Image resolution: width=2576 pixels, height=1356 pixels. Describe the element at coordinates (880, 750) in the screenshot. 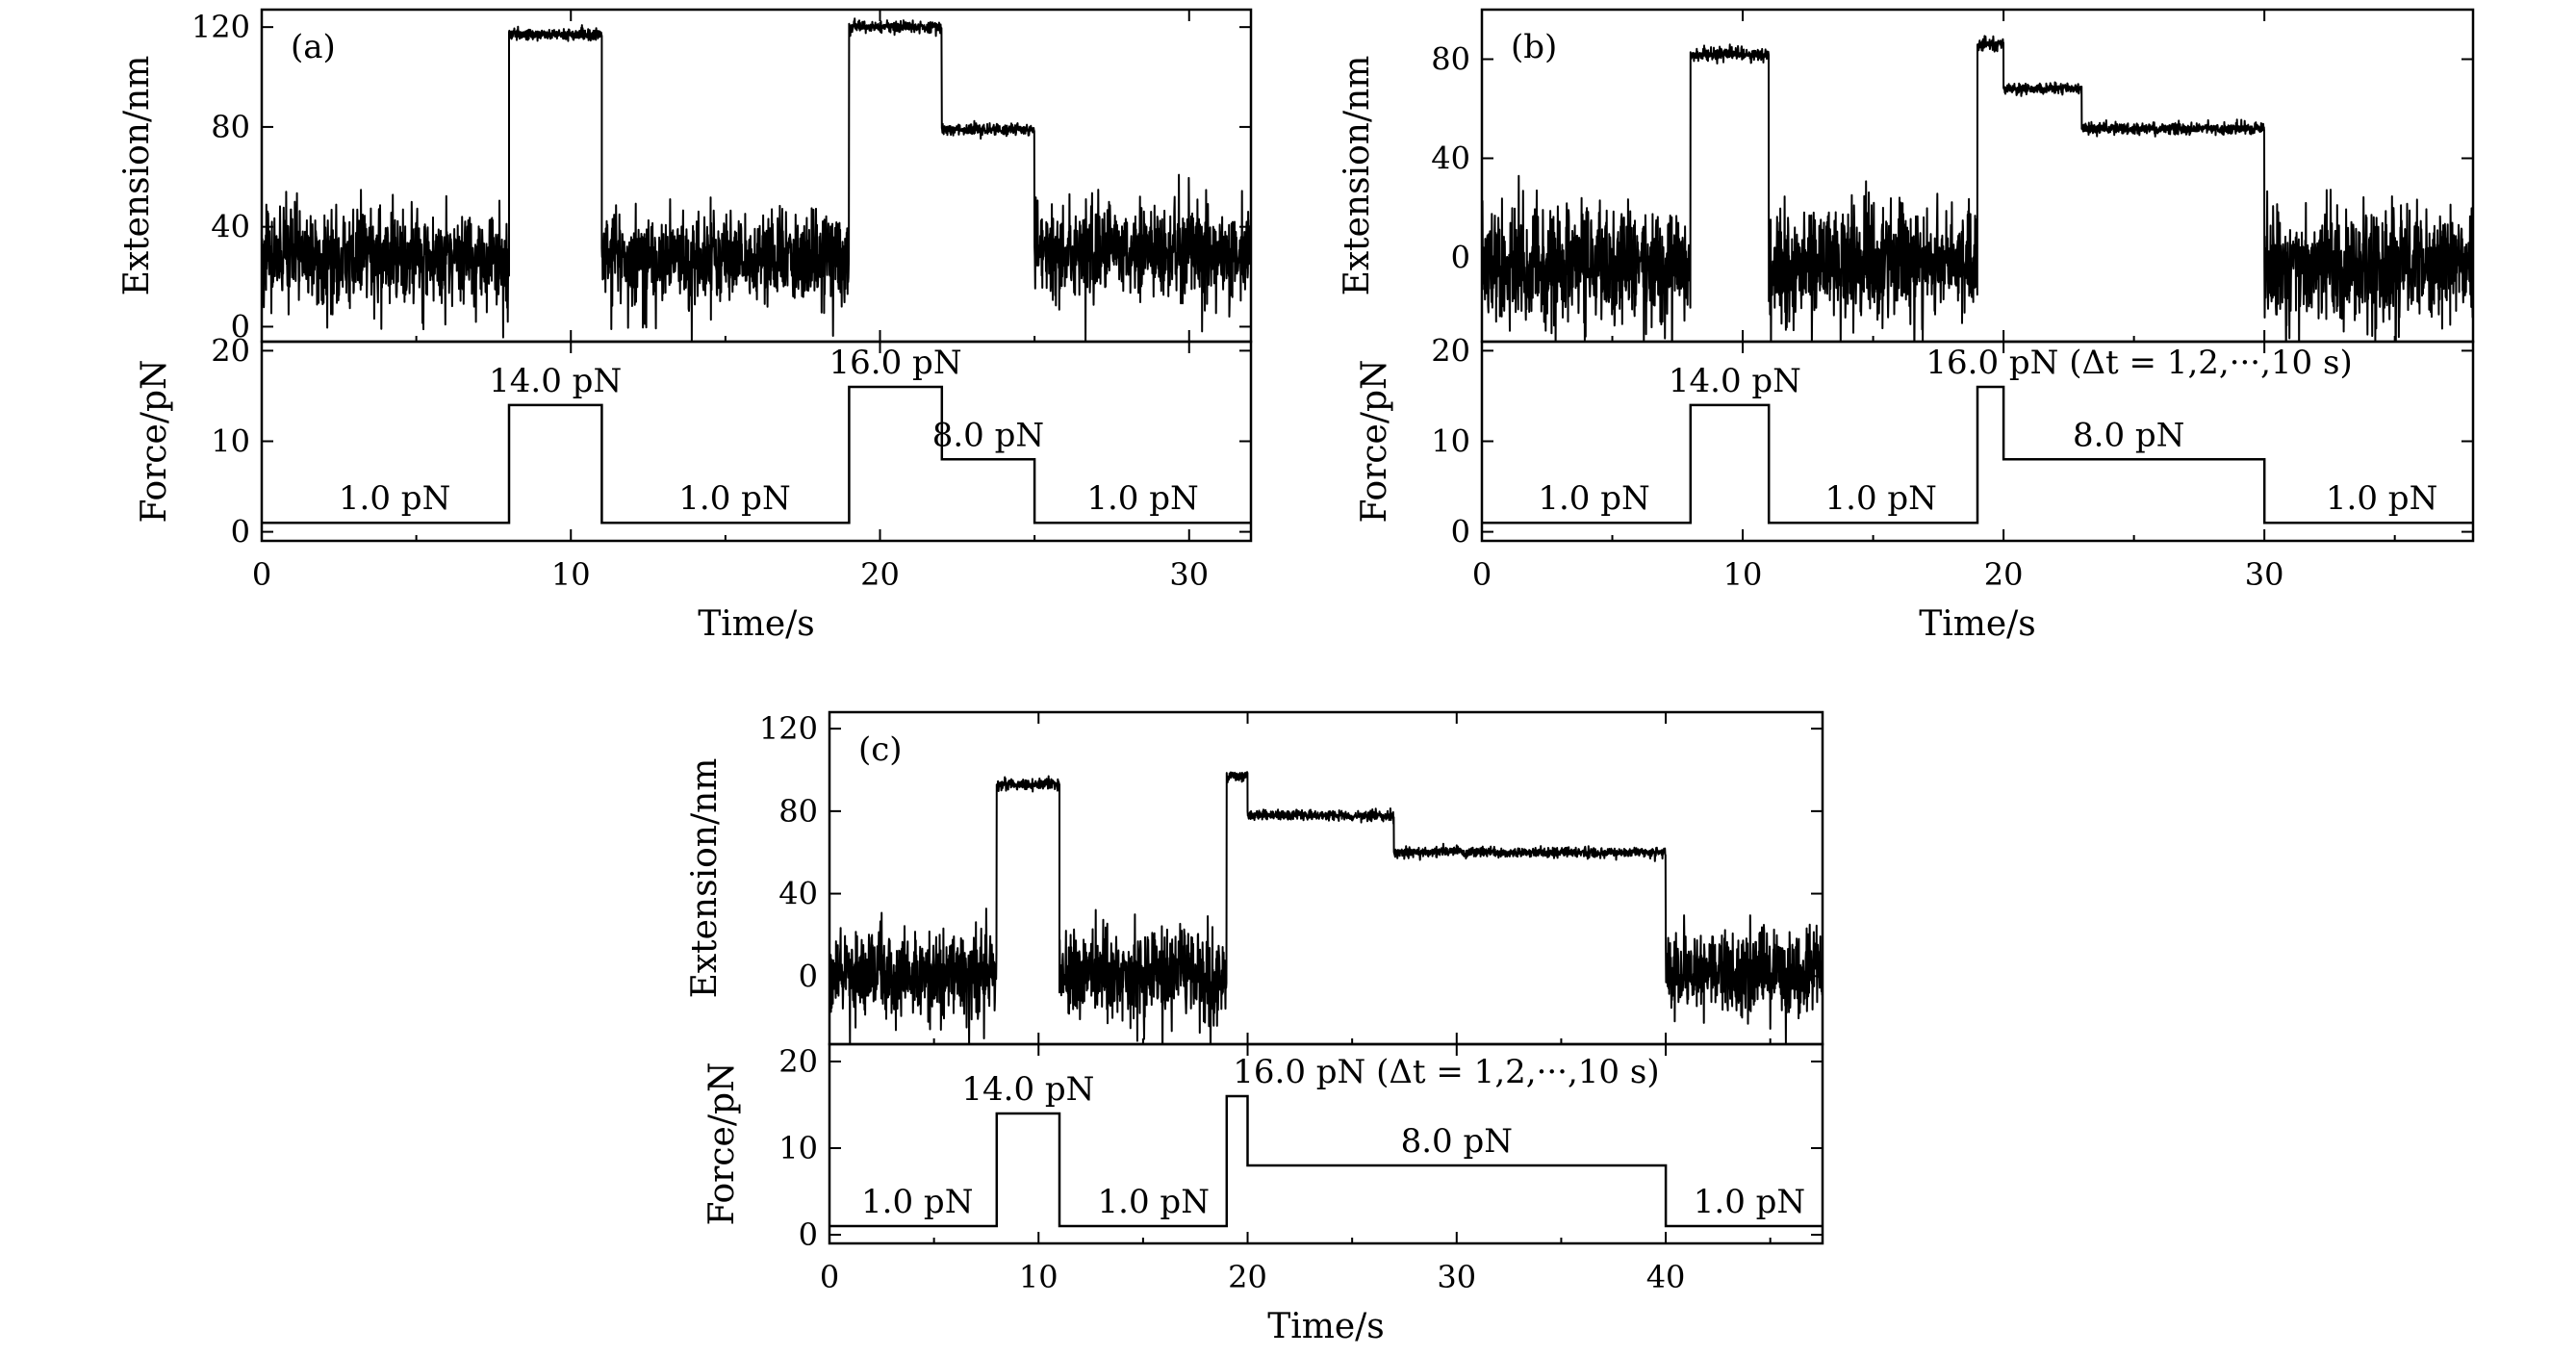

I see `panel-label: (c)` at that location.